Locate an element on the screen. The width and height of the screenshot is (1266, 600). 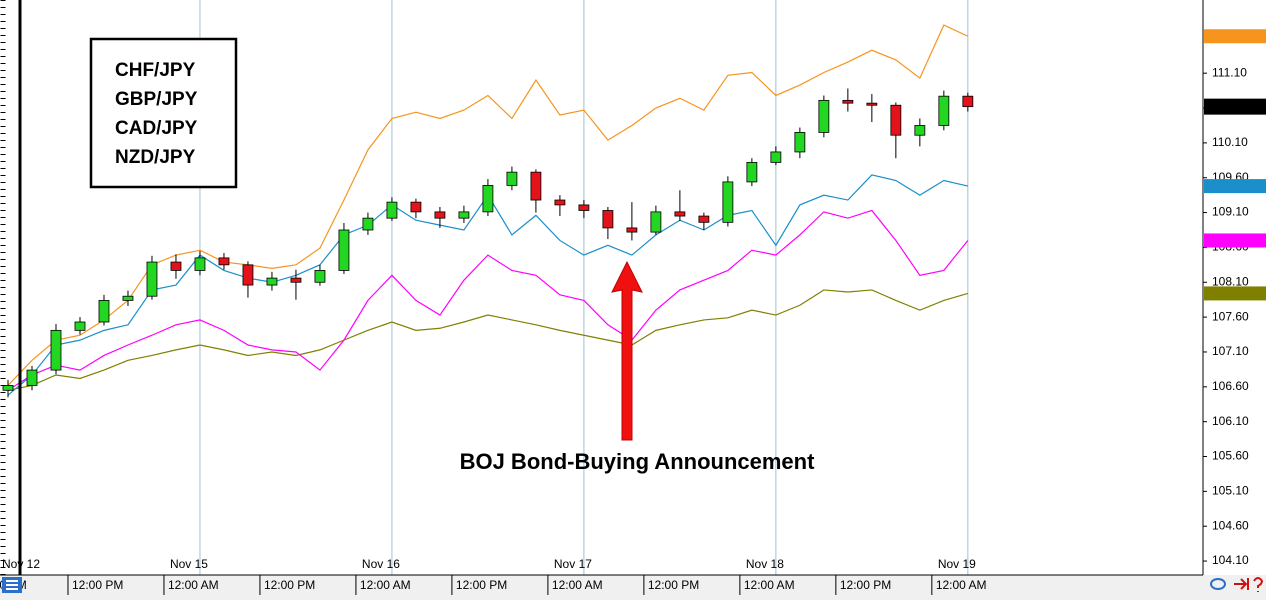
y-tick-label: 111.10 is located at coordinates (1229, 72).